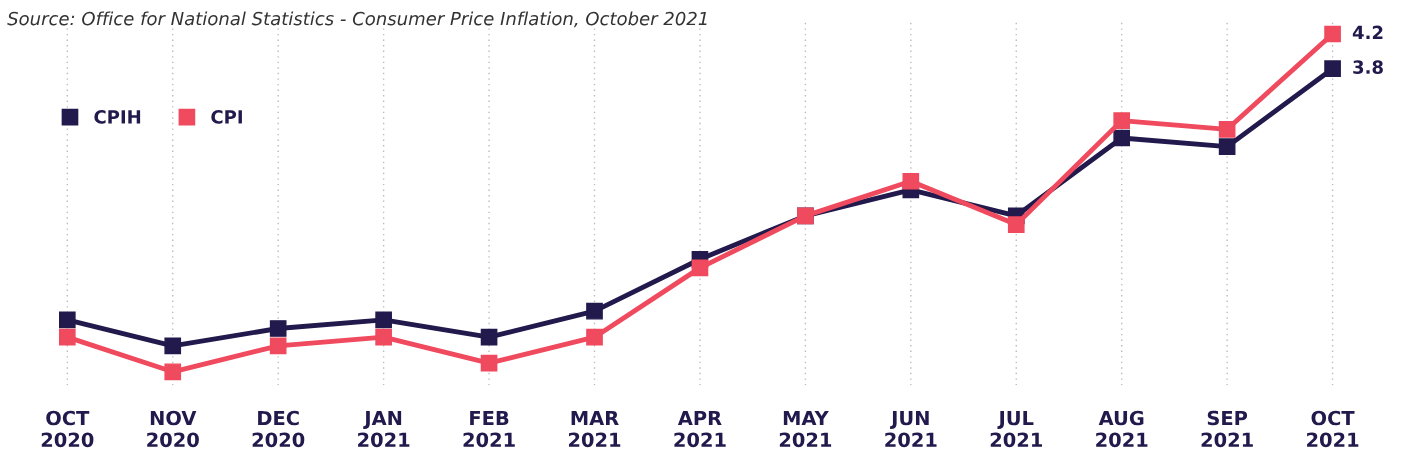 This screenshot has width=1427, height=456. What do you see at coordinates (1016, 429) in the screenshot?
I see `x-tick-label: JUL 2021` at bounding box center [1016, 429].